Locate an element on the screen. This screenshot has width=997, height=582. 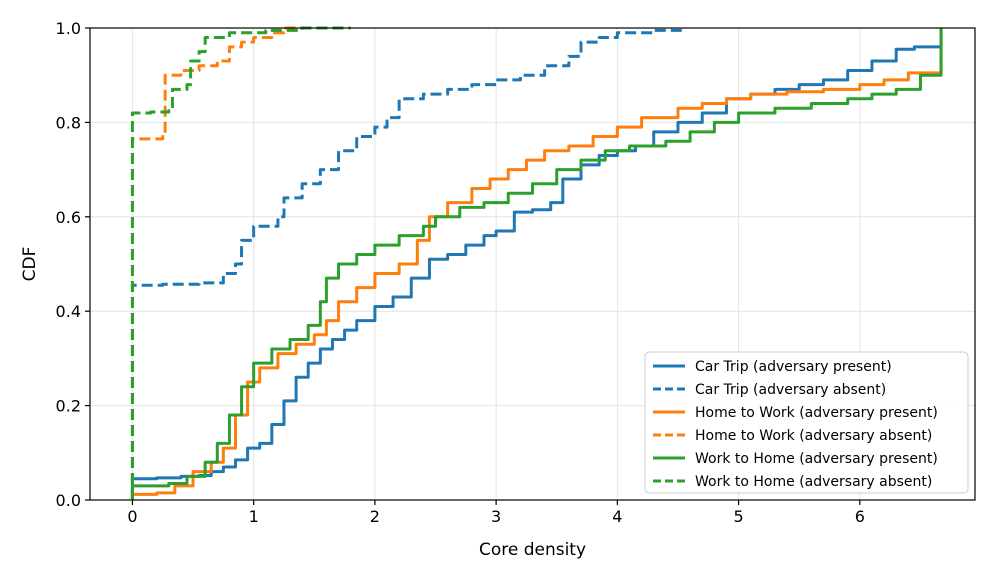
legend-box is located at coordinates (806, 422).